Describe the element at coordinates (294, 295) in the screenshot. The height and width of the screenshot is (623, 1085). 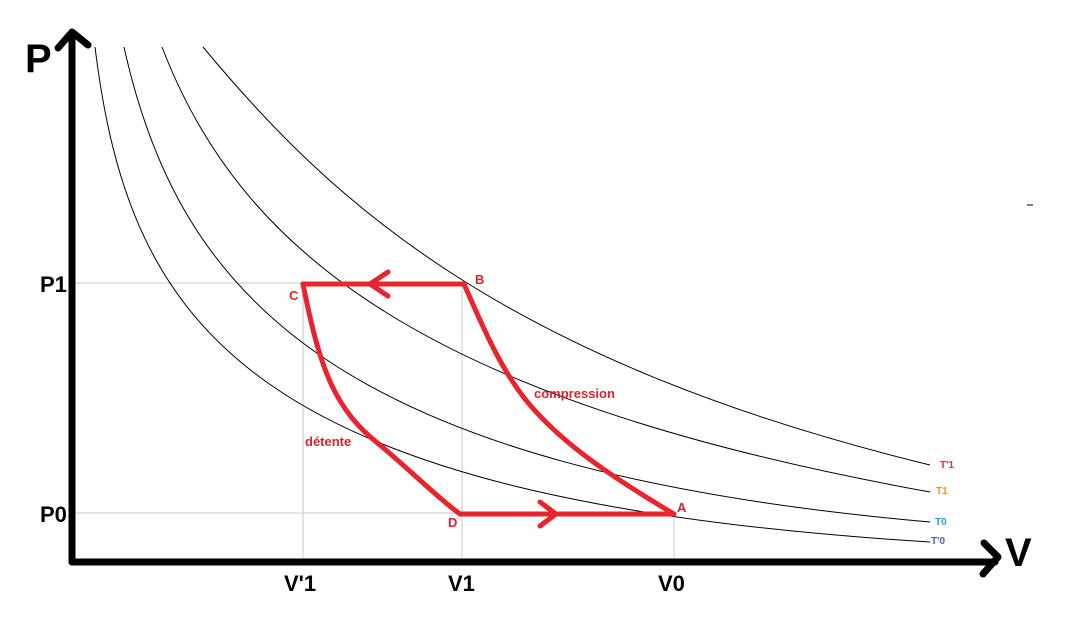
I see `point-c-label: C` at that location.